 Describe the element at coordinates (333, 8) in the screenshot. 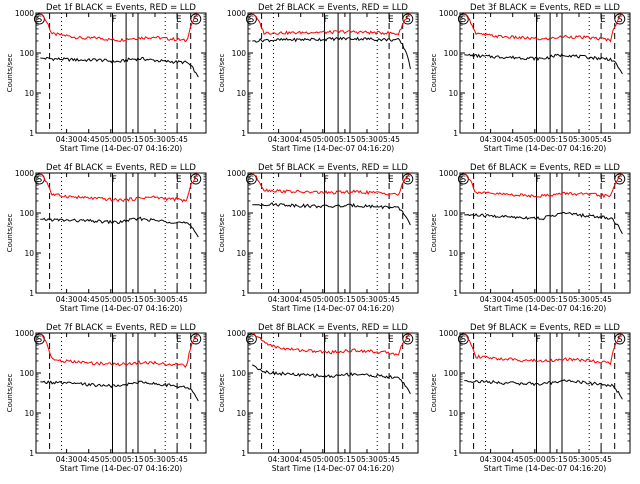

I see `panel-title: Det 2f BLACK = Events, RED = LLD` at that location.